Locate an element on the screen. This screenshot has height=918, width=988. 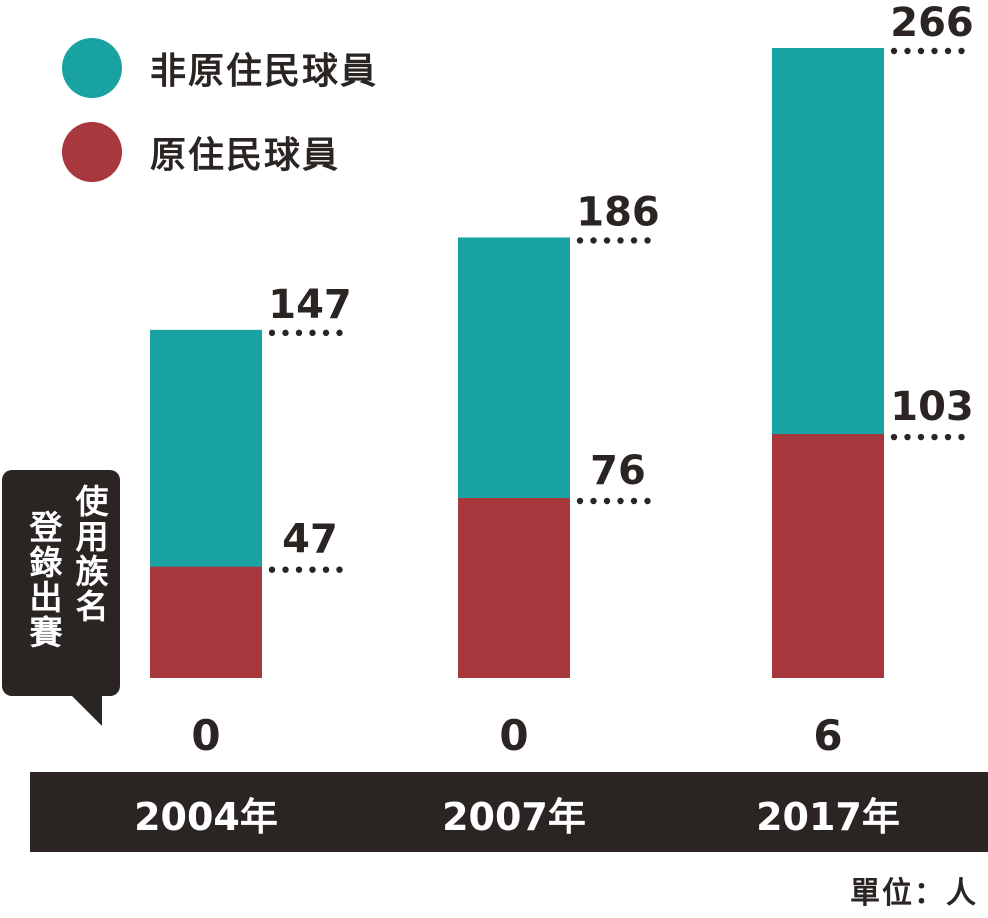
category-label-2: 2017年 is located at coordinates (828, 817).